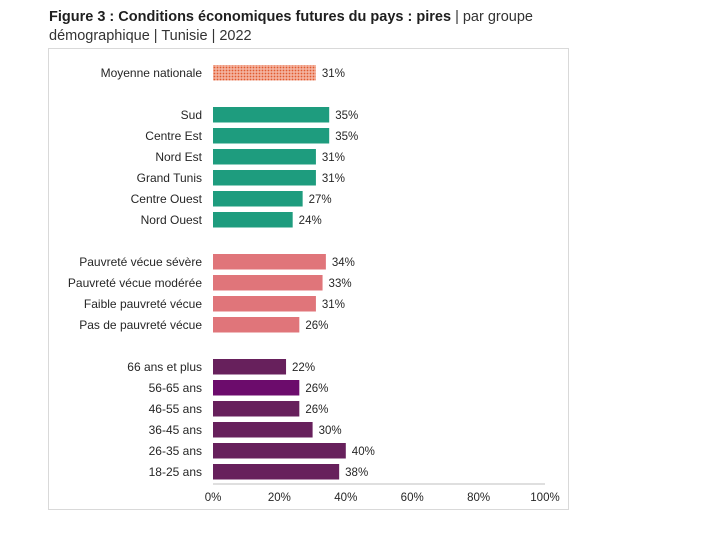  Describe the element at coordinates (269, 262) in the screenshot. I see `bar-pauvrete-vecue-severe` at that location.